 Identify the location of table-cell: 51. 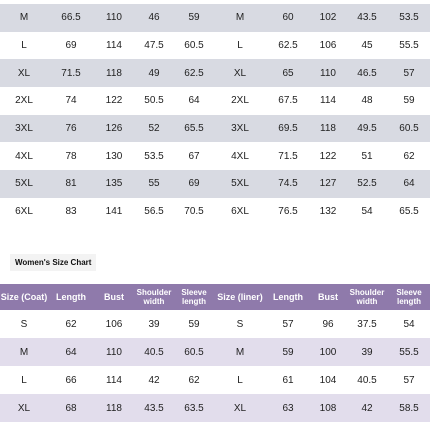
(367, 156).